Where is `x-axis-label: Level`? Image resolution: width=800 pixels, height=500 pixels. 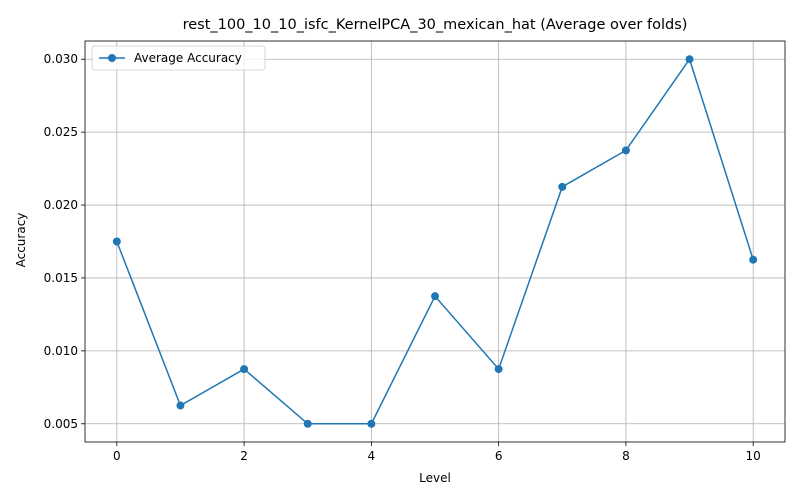 x-axis-label: Level is located at coordinates (435, 478).